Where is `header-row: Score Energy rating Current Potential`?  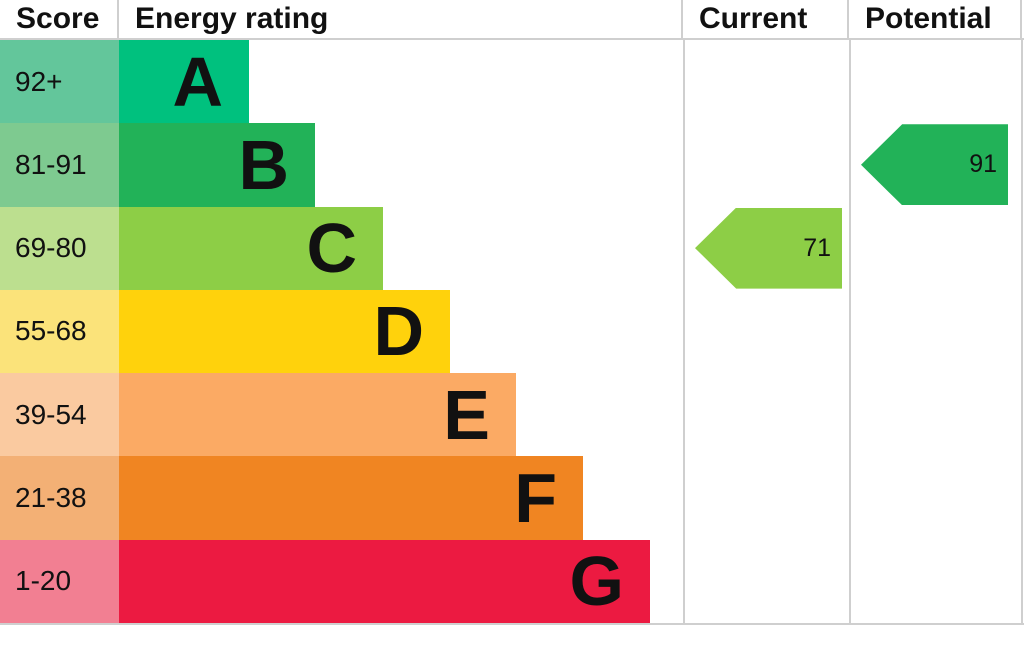 header-row: Score Energy rating Current Potential is located at coordinates (512, 20).